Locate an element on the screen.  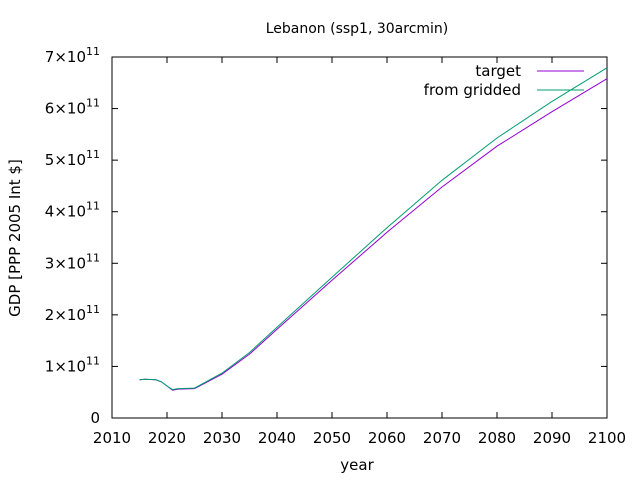
y-tick-label: 2×10¹¹ is located at coordinates (72, 313).